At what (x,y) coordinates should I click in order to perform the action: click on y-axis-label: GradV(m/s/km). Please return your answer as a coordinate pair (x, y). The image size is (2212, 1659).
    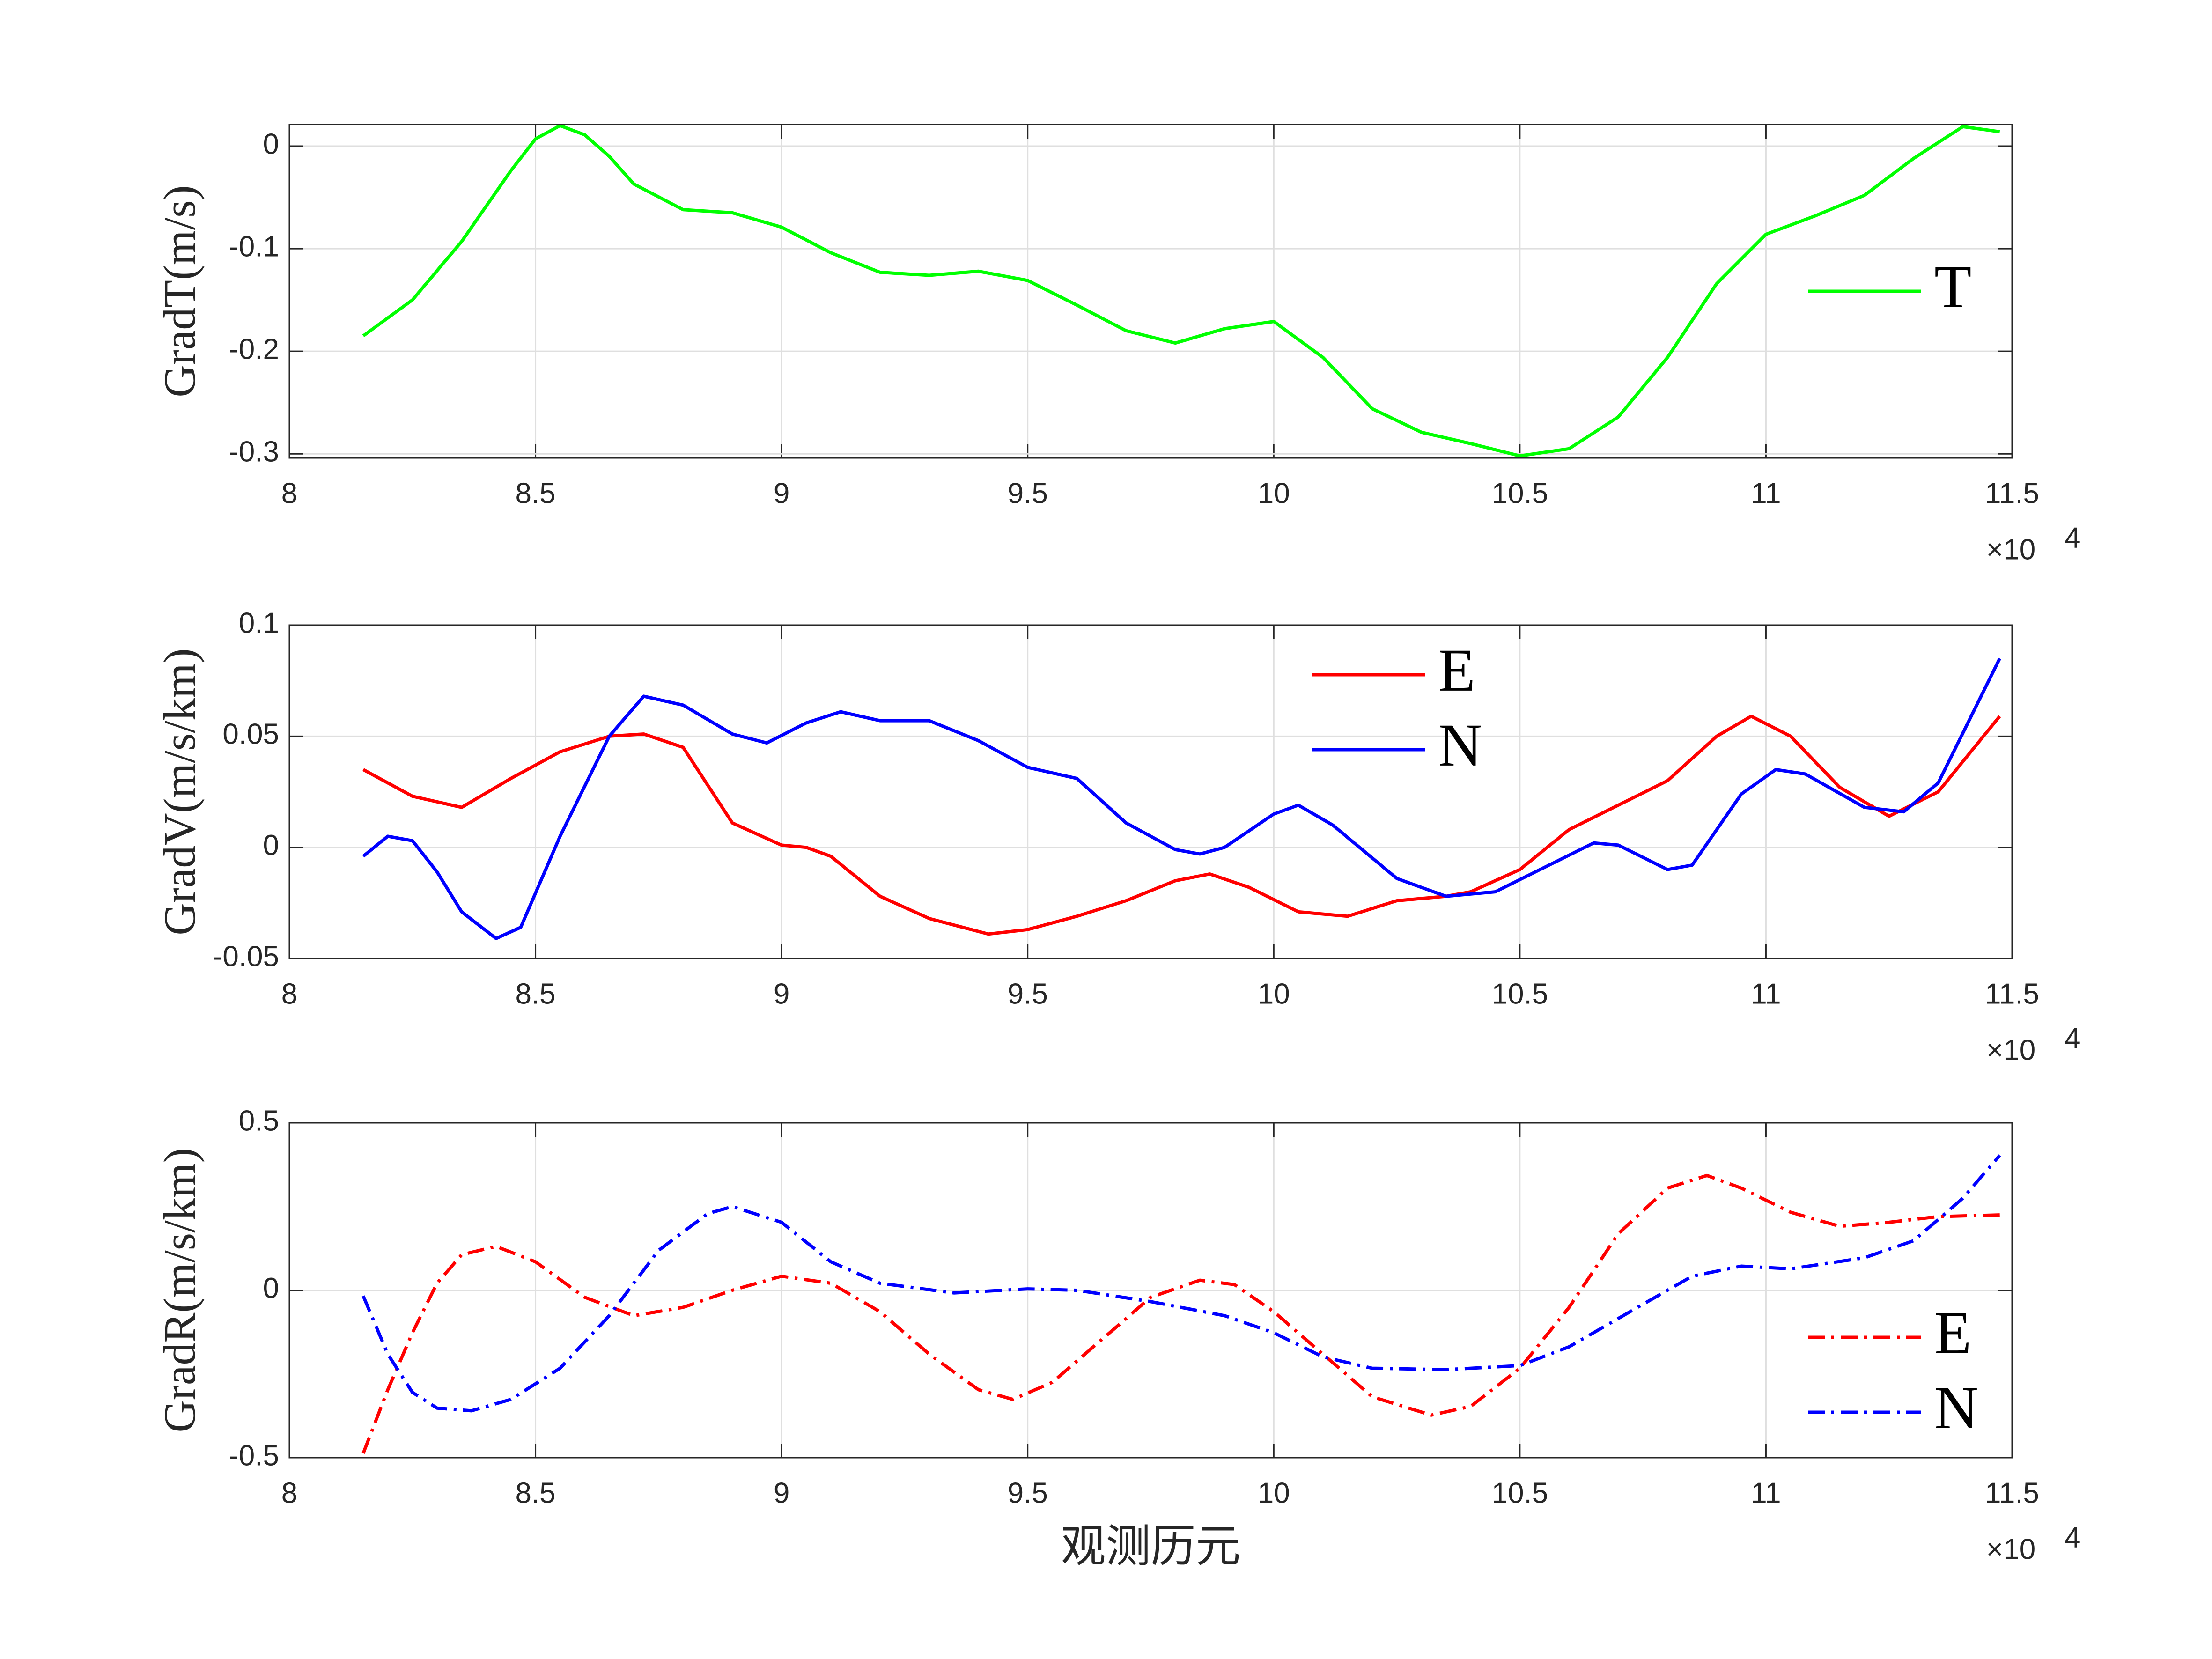
    Looking at the image, I should click on (180, 792).